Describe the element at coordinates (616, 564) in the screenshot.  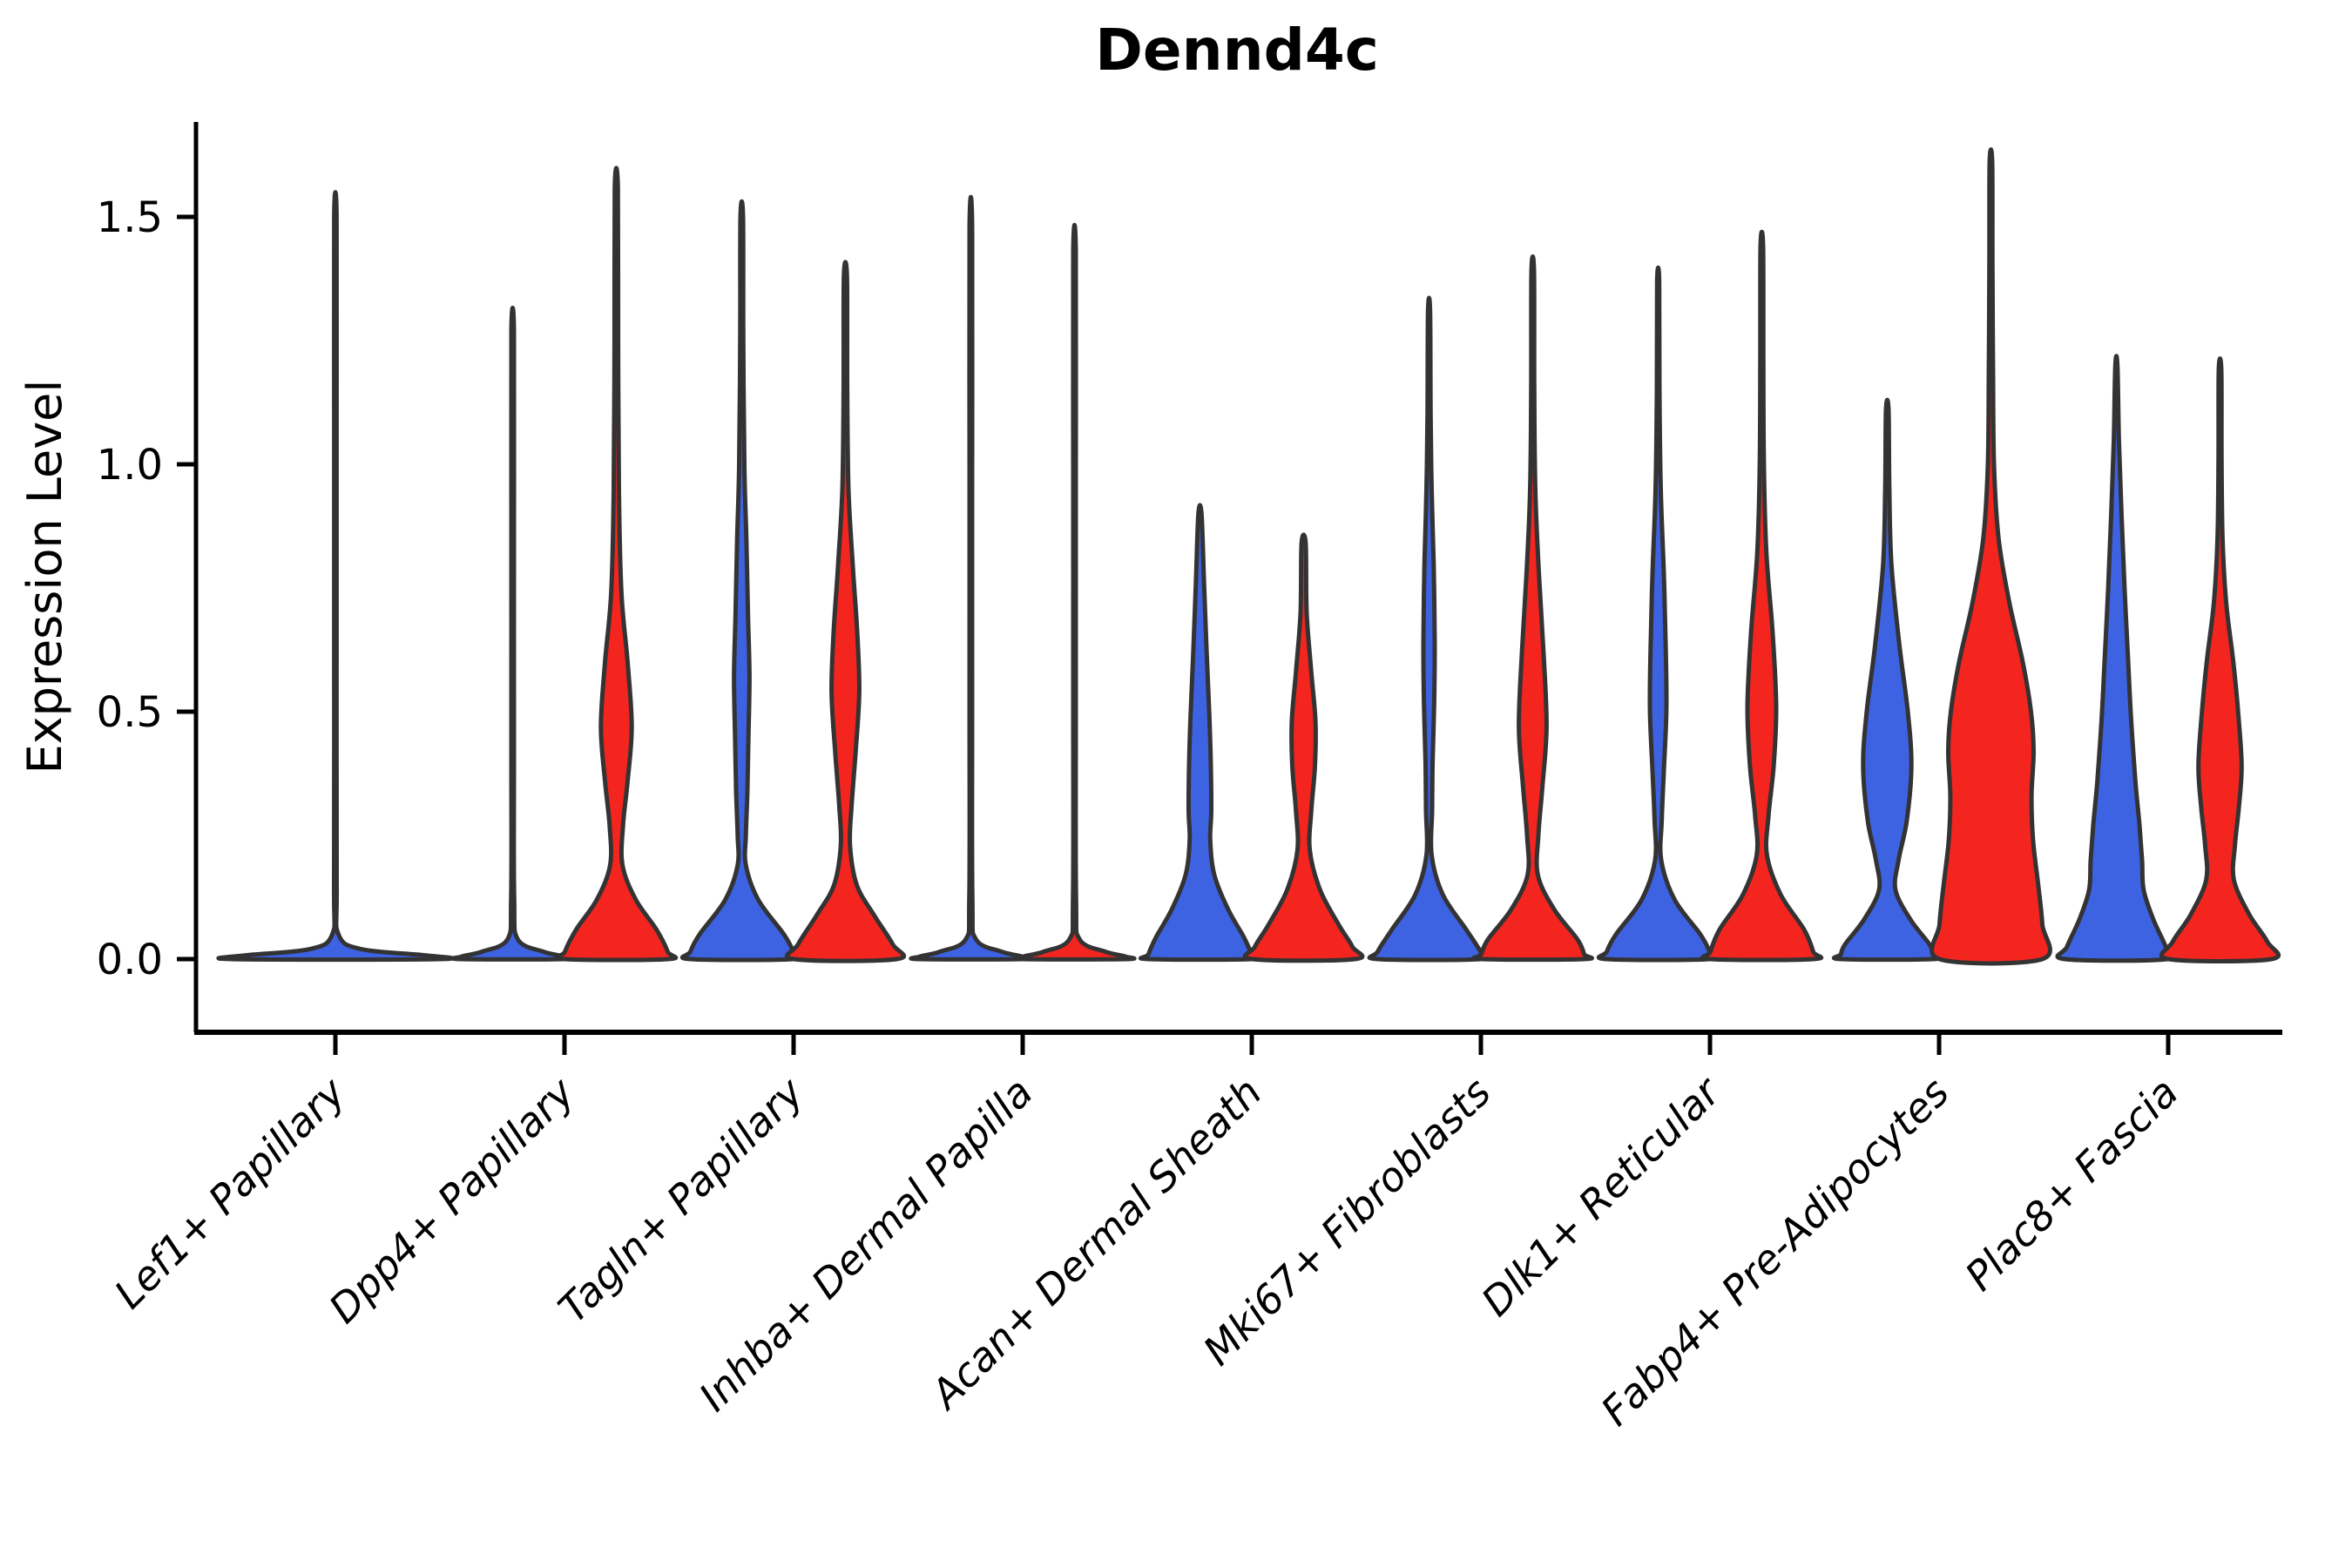
I see `violin-dpp4-papillary-red` at that location.